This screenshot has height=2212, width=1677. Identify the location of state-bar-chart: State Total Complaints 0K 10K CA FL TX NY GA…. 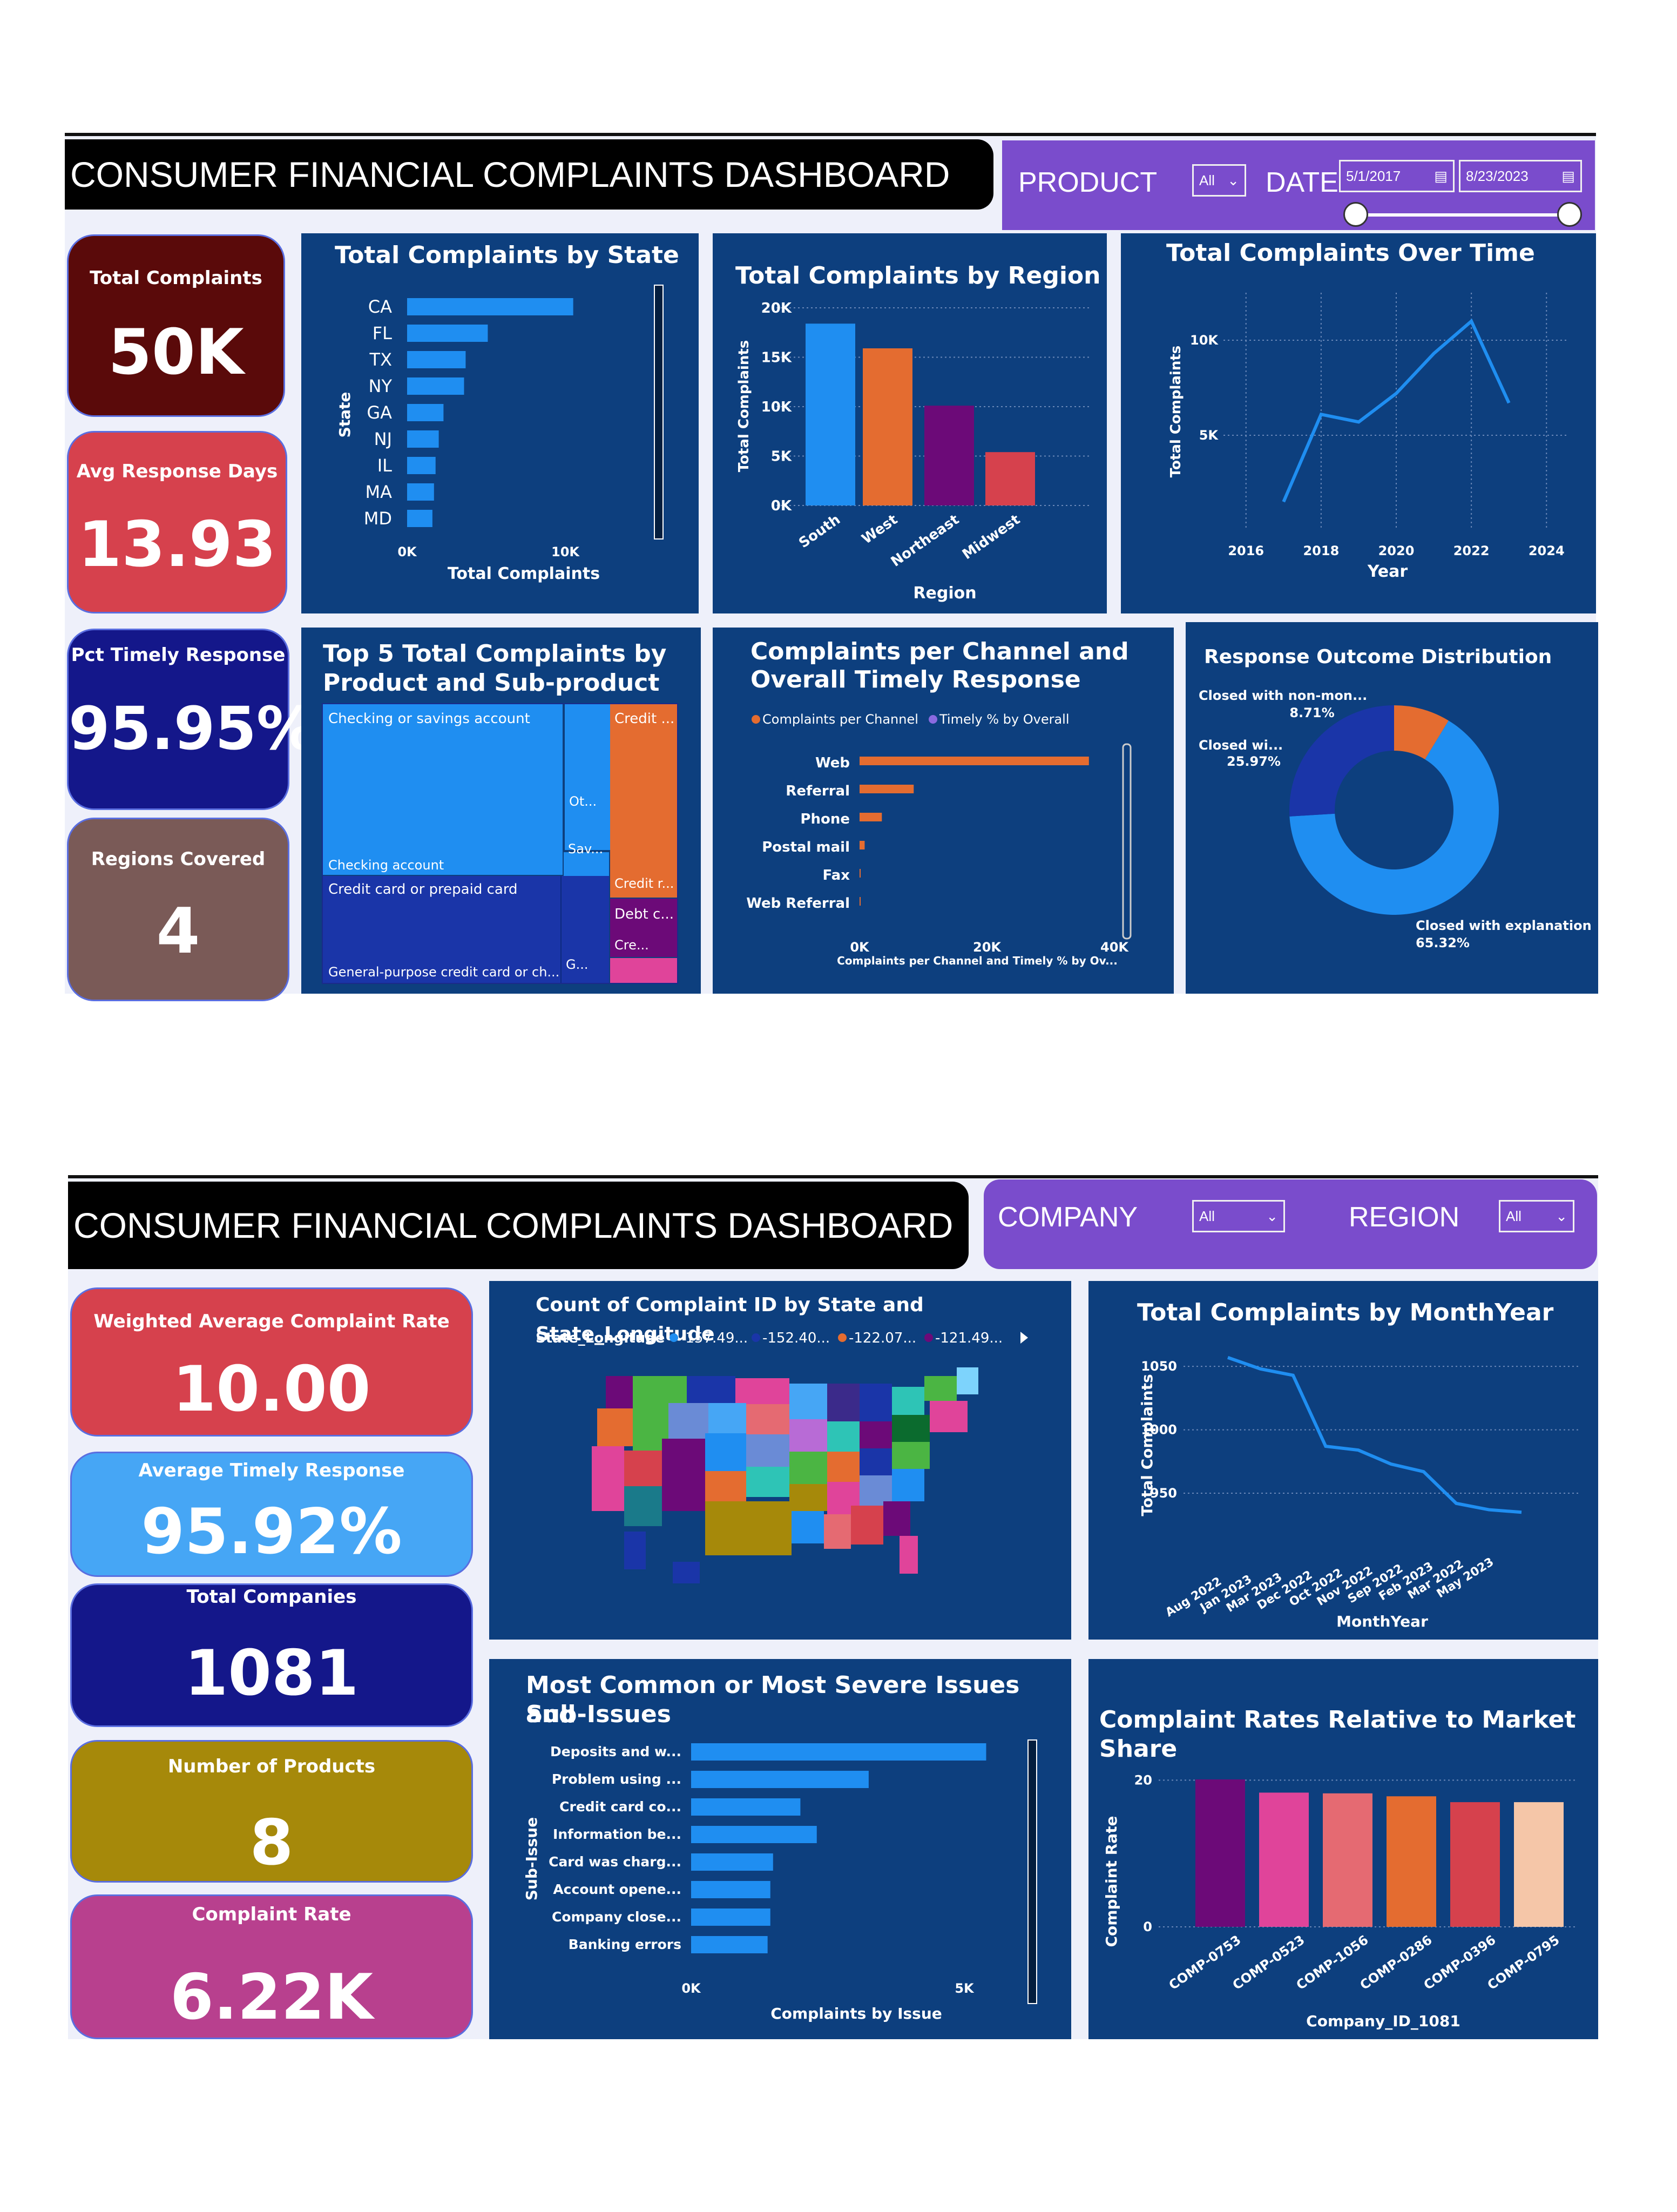
(500, 434).